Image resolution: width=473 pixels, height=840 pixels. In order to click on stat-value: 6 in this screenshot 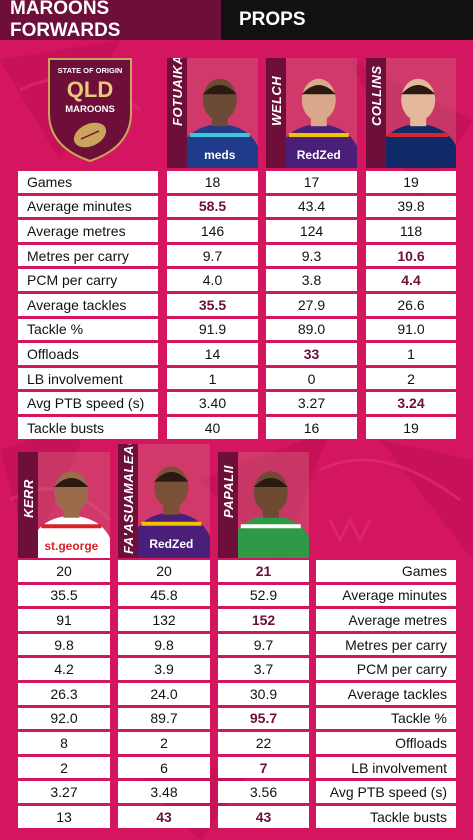, I will do `click(164, 767)`.